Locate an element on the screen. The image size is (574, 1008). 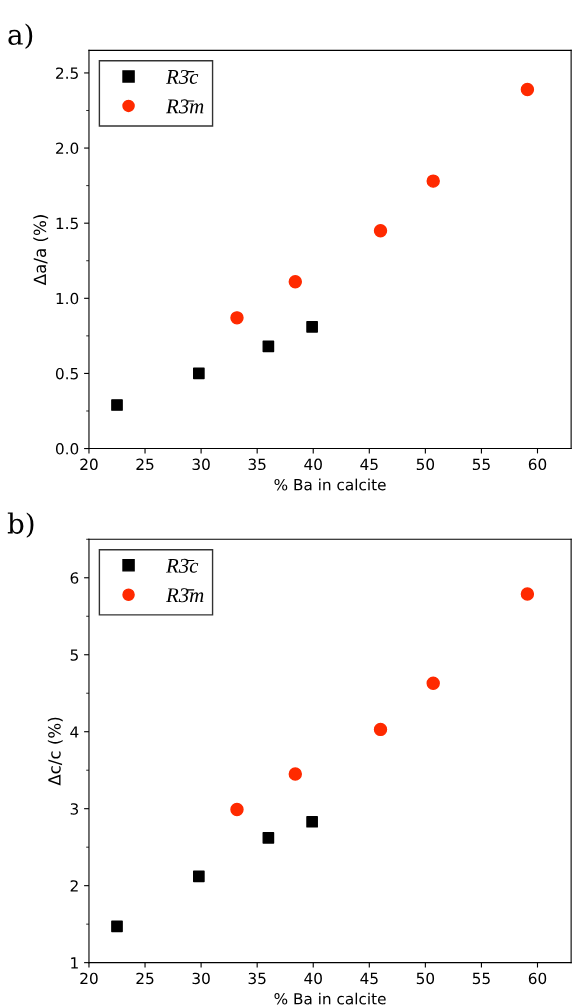
y-tick-label: 0.0 is located at coordinates (67, 449).